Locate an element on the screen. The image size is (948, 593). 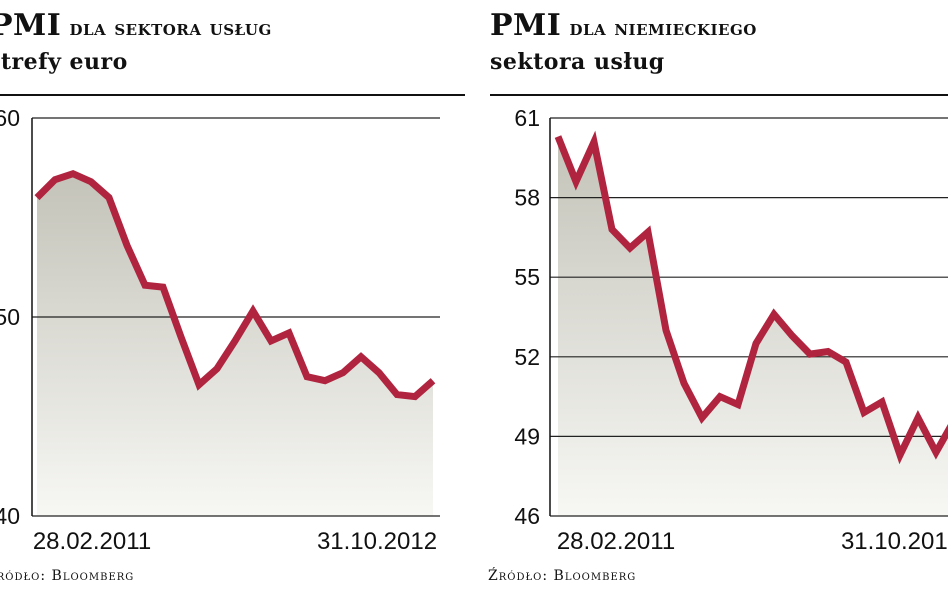
chart-title-line1: PMI dla niemieckiego is located at coordinates (623, 27).